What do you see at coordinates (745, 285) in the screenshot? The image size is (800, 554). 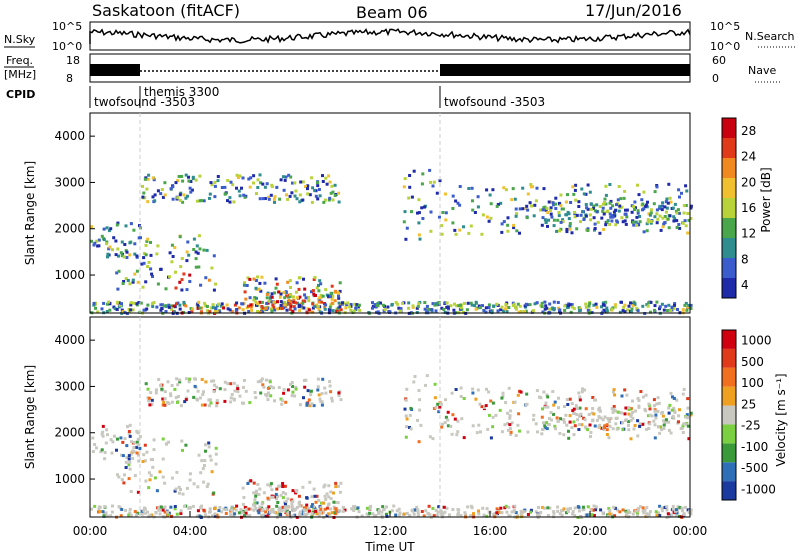 I see `power-colorbar-tick-6: 4` at bounding box center [745, 285].